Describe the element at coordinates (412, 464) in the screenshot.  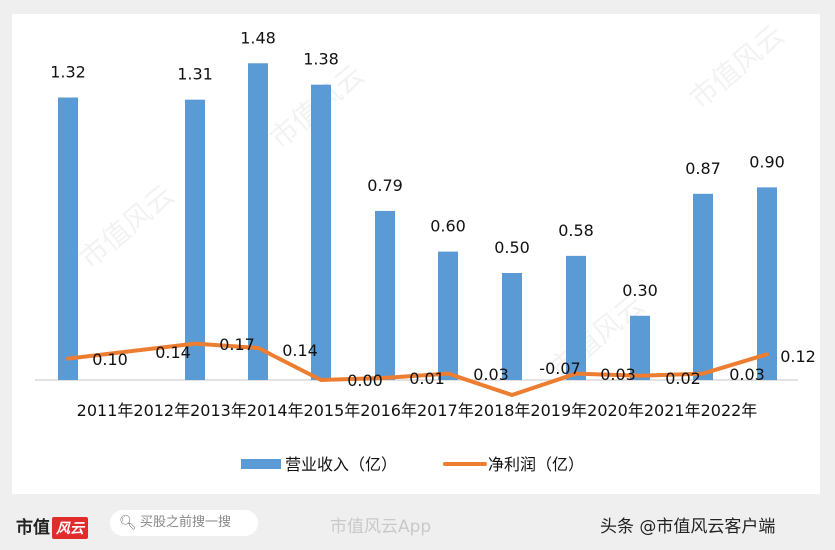
I see `legend: 营业收入（亿） 净利润（亿）` at that location.